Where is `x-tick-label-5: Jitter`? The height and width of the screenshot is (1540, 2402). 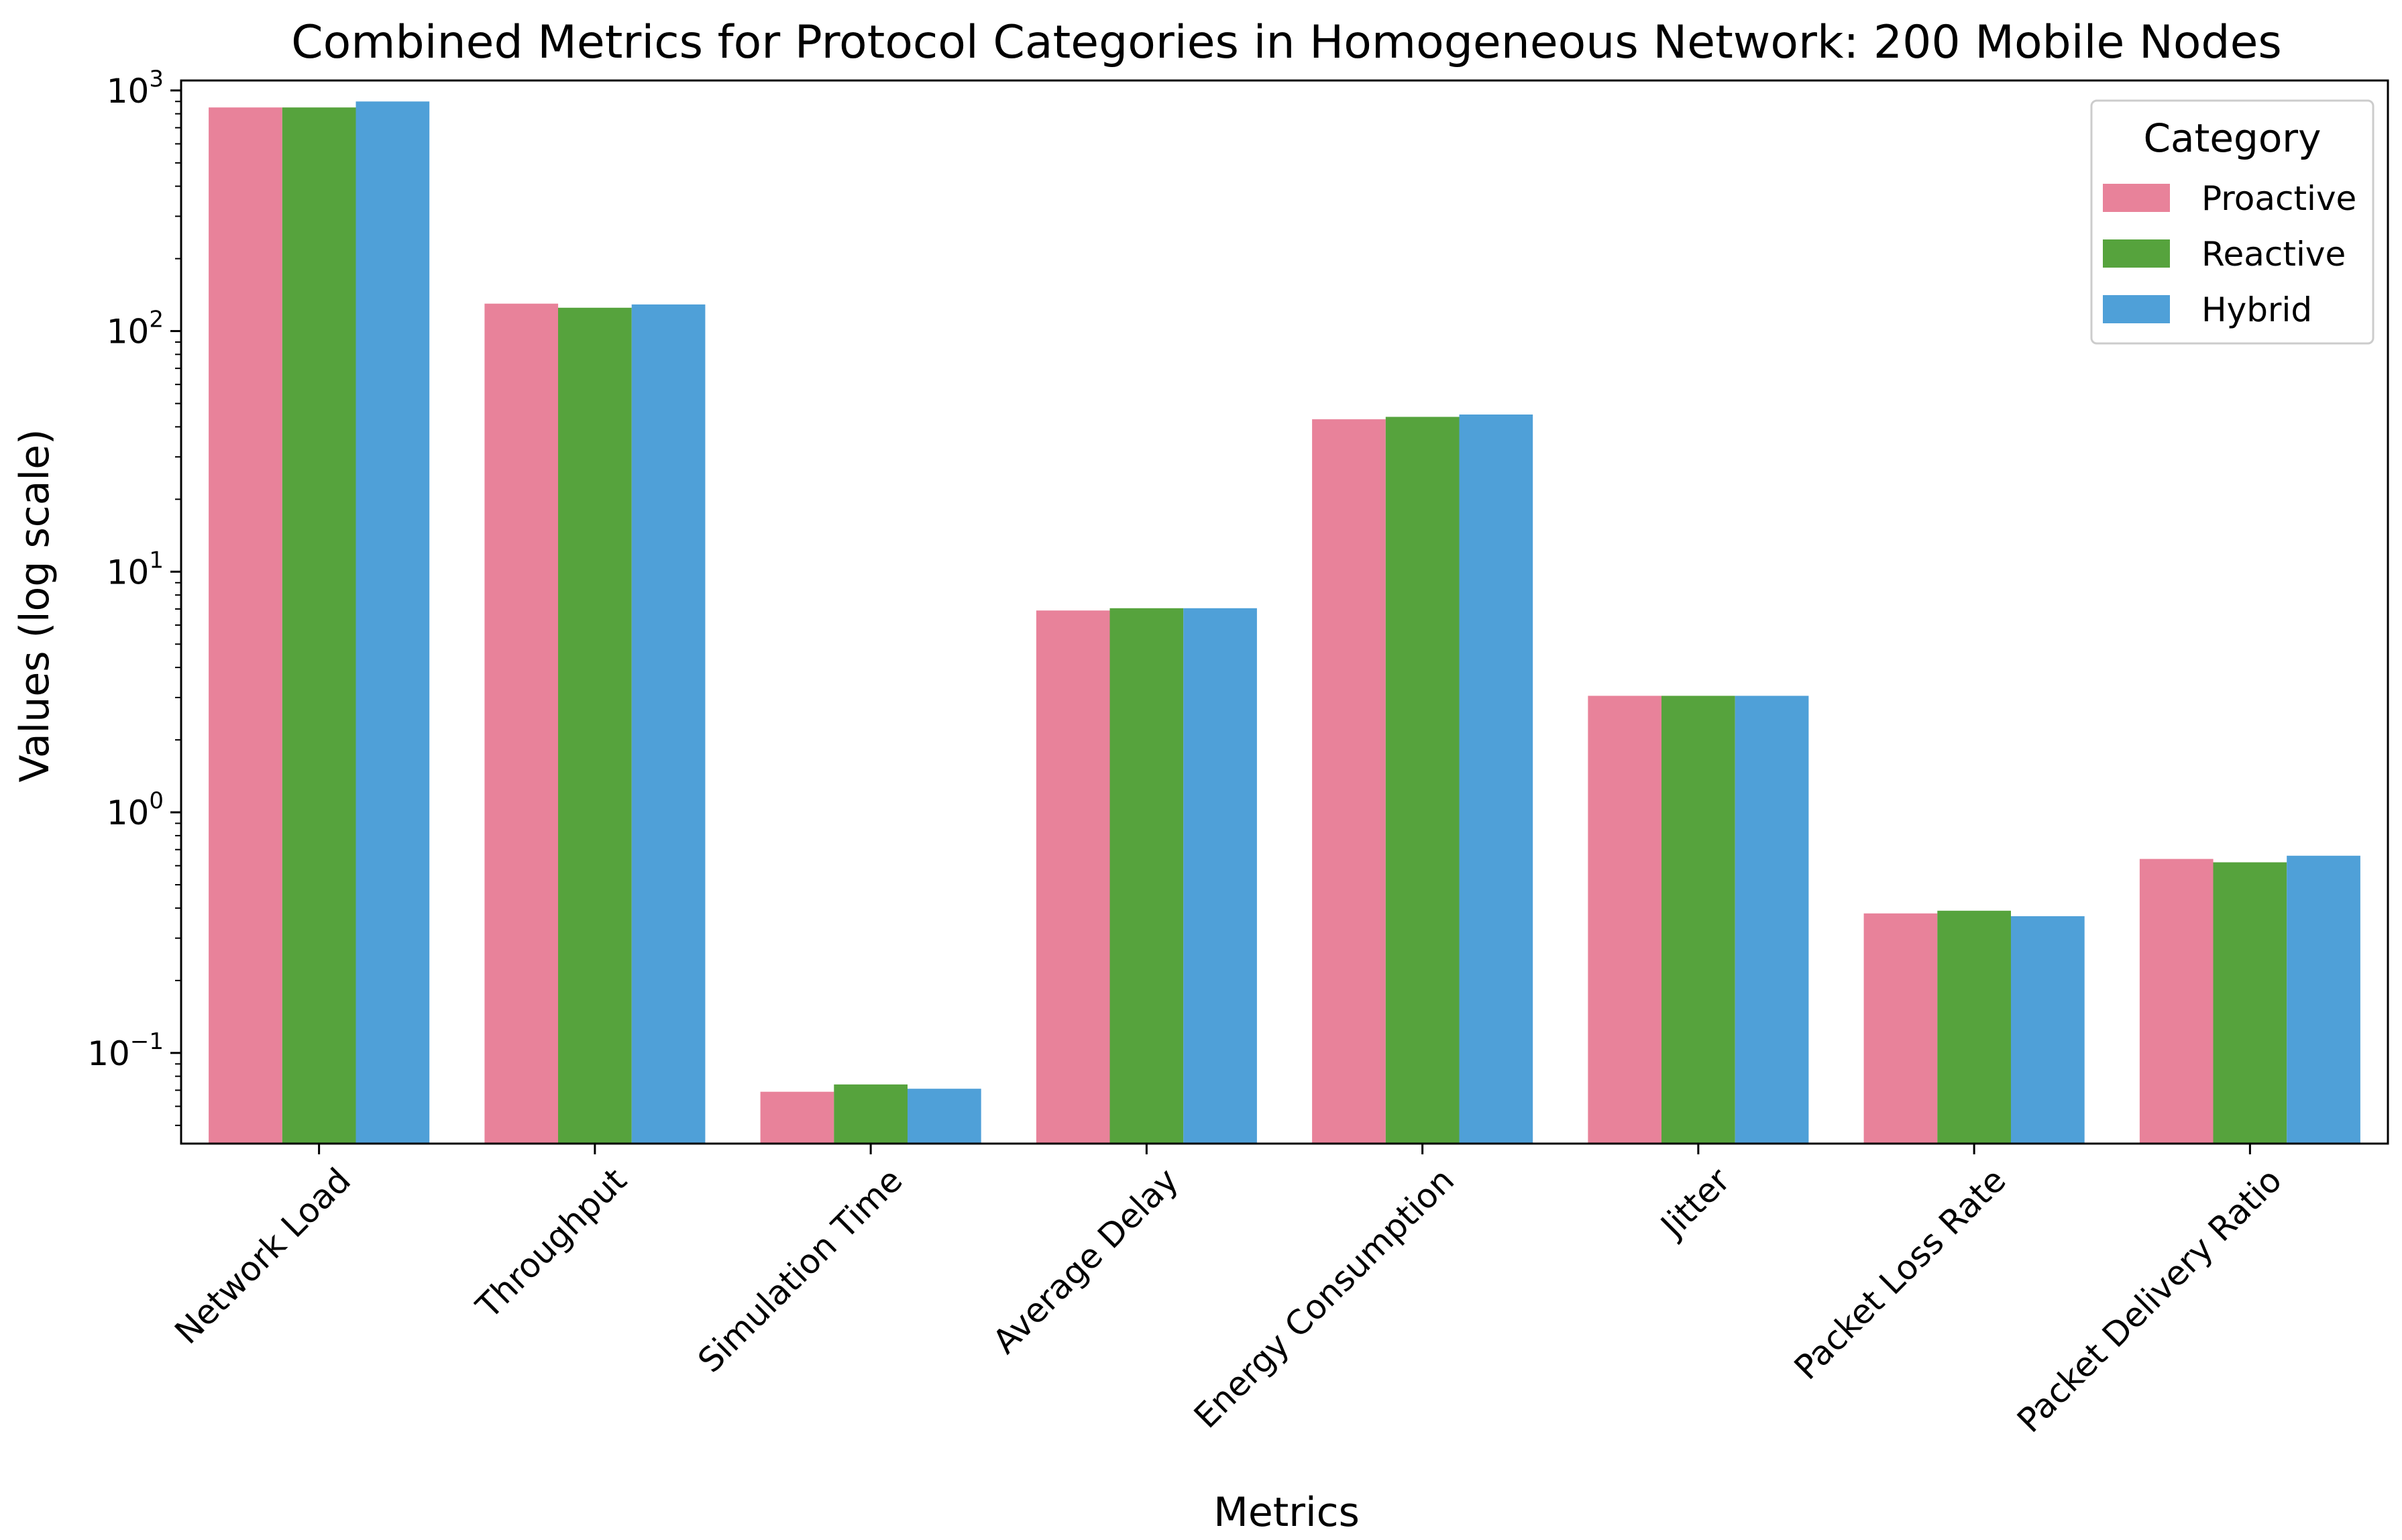 x-tick-label-5: Jitter is located at coordinates (1695, 1203).